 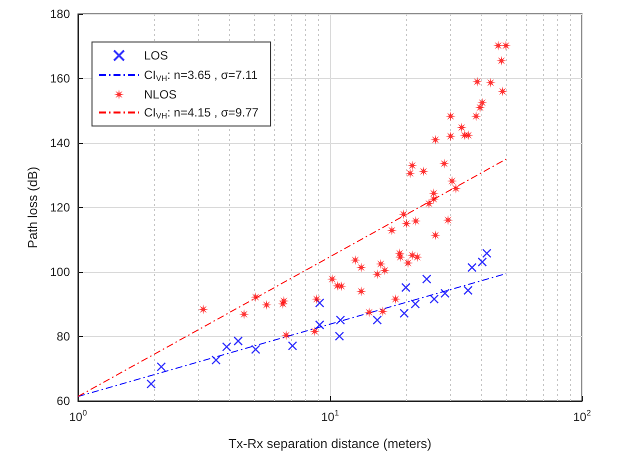 I want to click on legend-label: NLOS, so click(x=160, y=95).